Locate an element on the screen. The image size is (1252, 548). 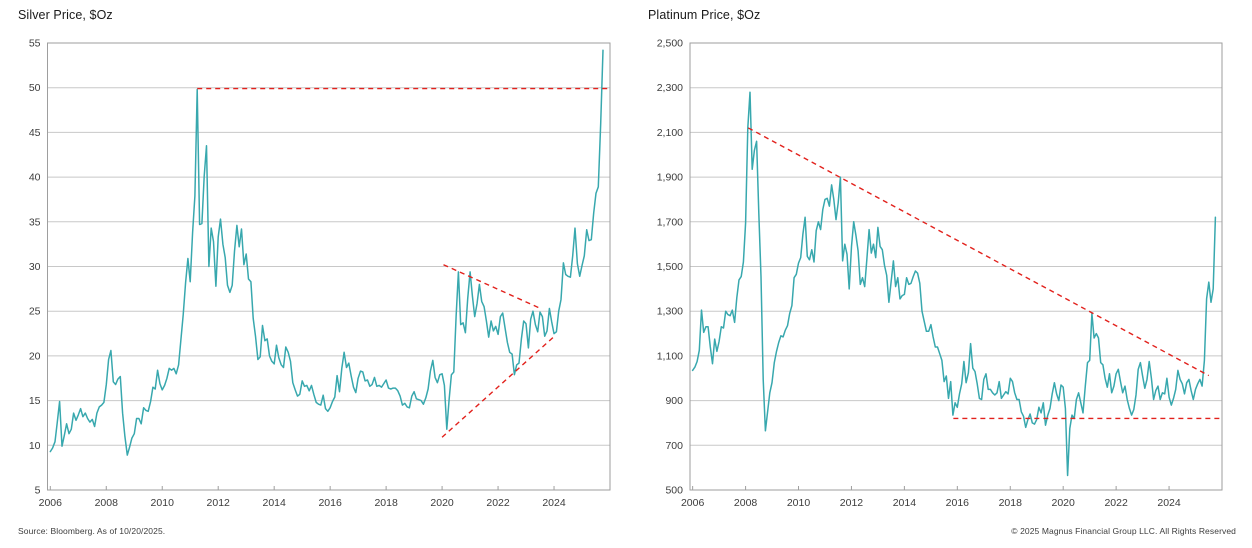
silver-ascending-trendline is located at coordinates (498, 386).